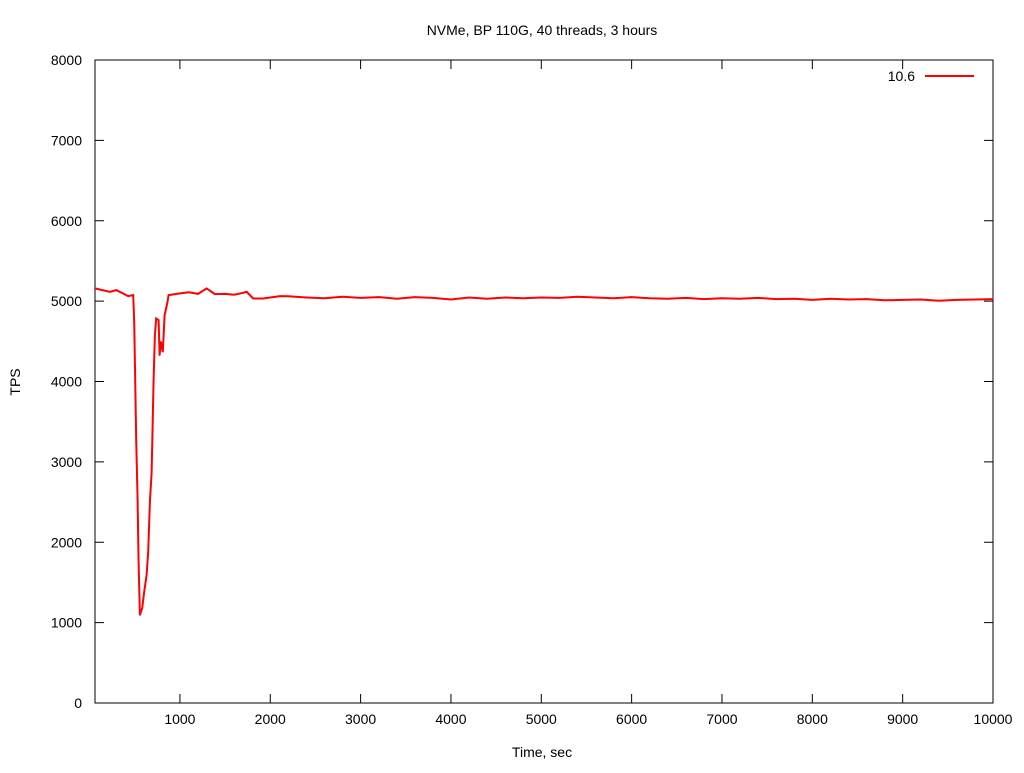 The image size is (1024, 773). Describe the element at coordinates (66, 623) in the screenshot. I see `y-tick-label: 1000` at that location.